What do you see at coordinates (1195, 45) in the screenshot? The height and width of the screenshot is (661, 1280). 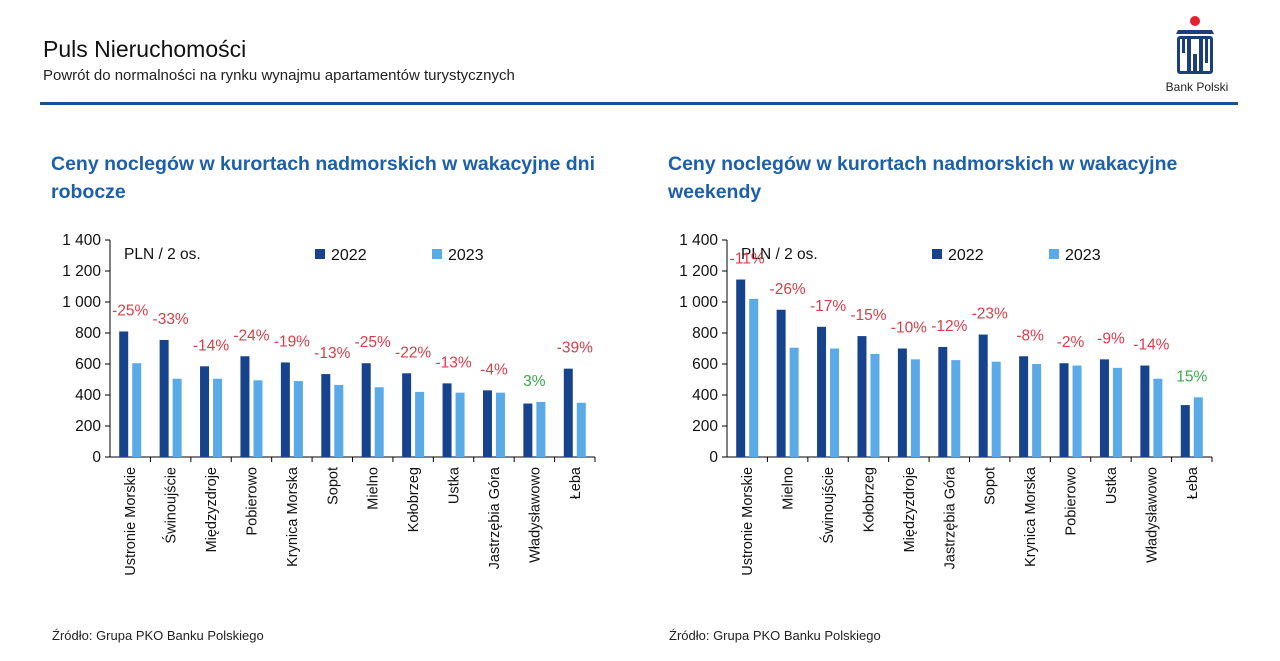 I see `pko-logo-icon` at bounding box center [1195, 45].